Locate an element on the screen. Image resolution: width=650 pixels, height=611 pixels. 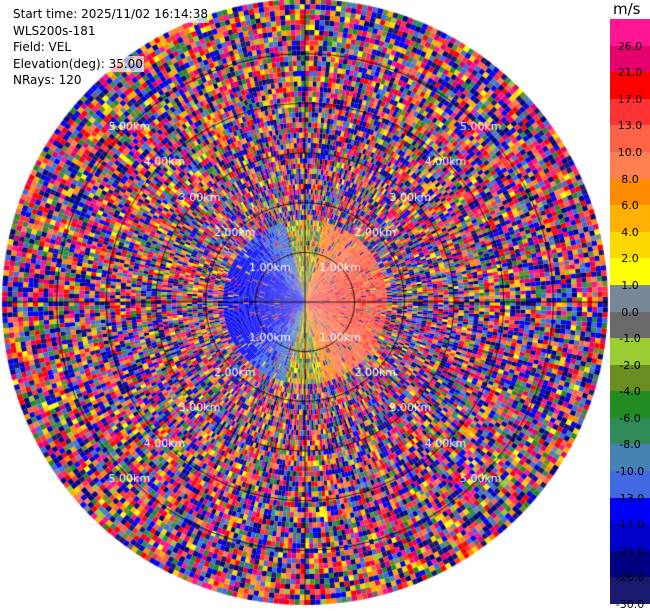
colorbar-tick-label: -21.0 is located at coordinates (630, 551).